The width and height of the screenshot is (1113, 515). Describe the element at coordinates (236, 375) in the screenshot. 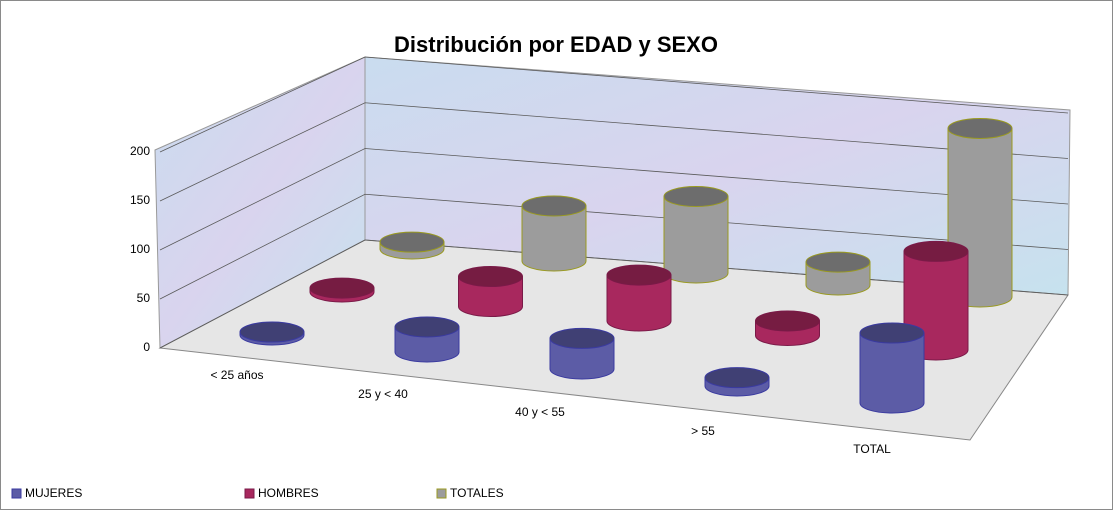

I see `x-tick-label: < 25 años` at that location.